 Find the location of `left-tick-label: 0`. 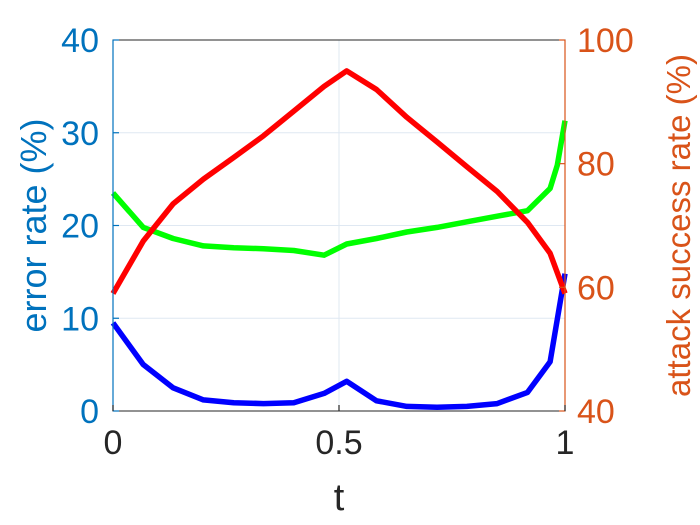

left-tick-label: 0 is located at coordinates (89, 412).